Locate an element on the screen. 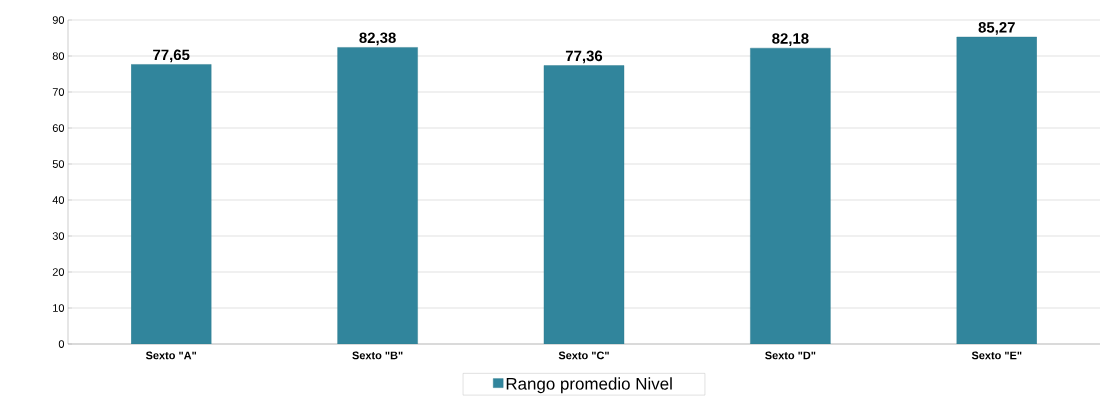 This screenshot has height=412, width=1115. legend-label: Rango promedio Nivel is located at coordinates (589, 385).